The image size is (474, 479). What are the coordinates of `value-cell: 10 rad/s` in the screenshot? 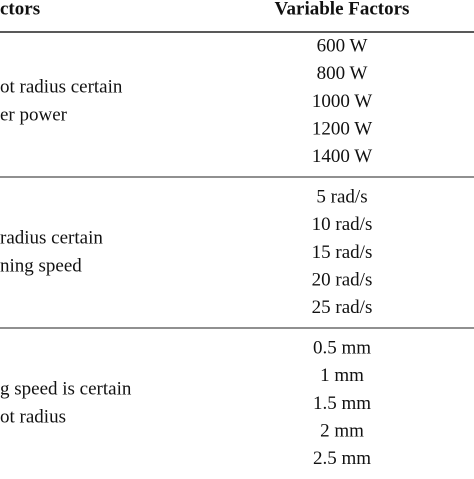 It's located at (342, 224).